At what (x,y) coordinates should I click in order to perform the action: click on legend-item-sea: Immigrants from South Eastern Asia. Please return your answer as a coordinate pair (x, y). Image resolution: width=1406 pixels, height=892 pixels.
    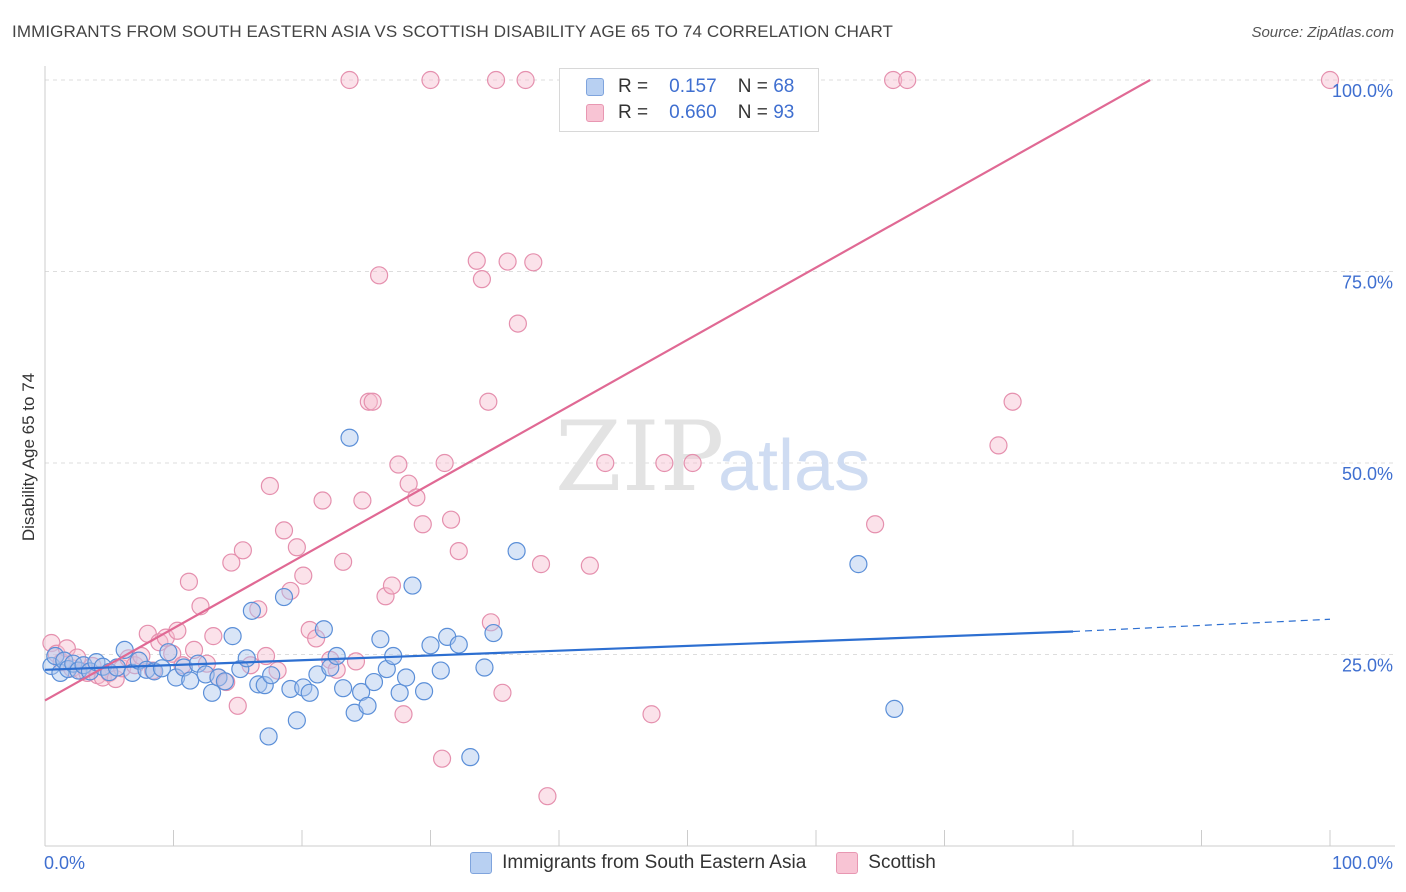
    Looking at the image, I should click on (638, 863).